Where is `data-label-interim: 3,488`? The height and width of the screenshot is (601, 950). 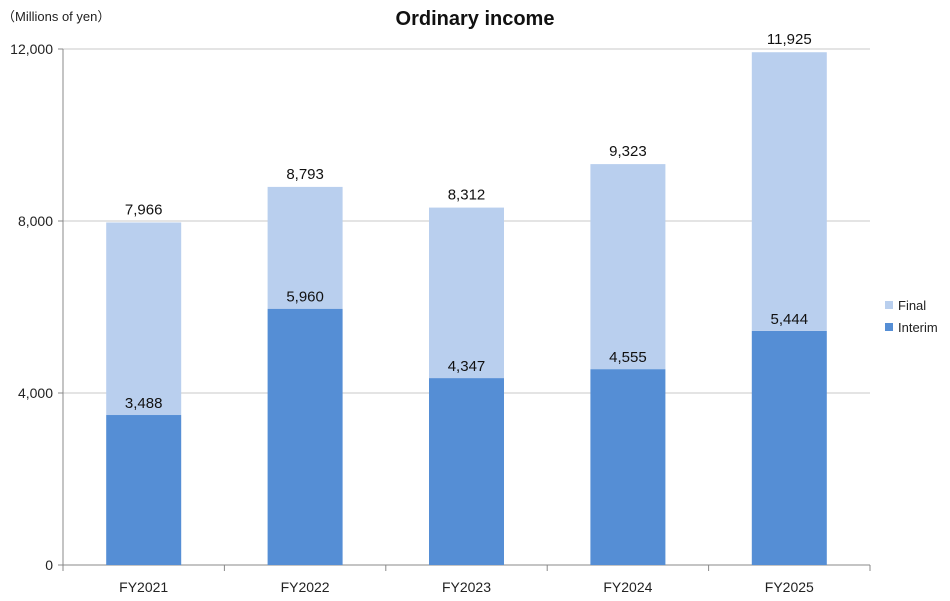 data-label-interim: 3,488 is located at coordinates (144, 403).